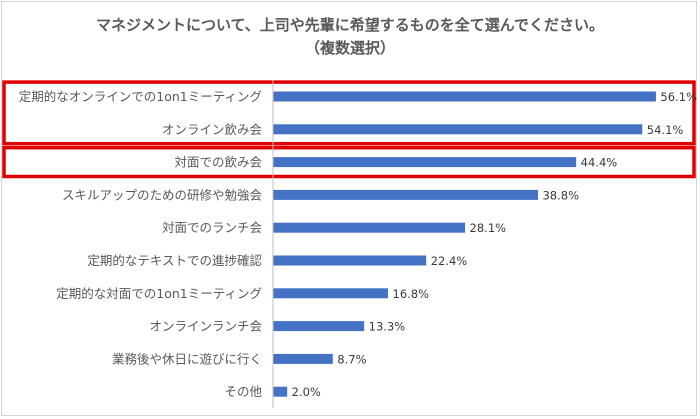 The image size is (700, 419). What do you see at coordinates (349, 48) in the screenshot?
I see `chart-subtitle: （複数選択）` at bounding box center [349, 48].